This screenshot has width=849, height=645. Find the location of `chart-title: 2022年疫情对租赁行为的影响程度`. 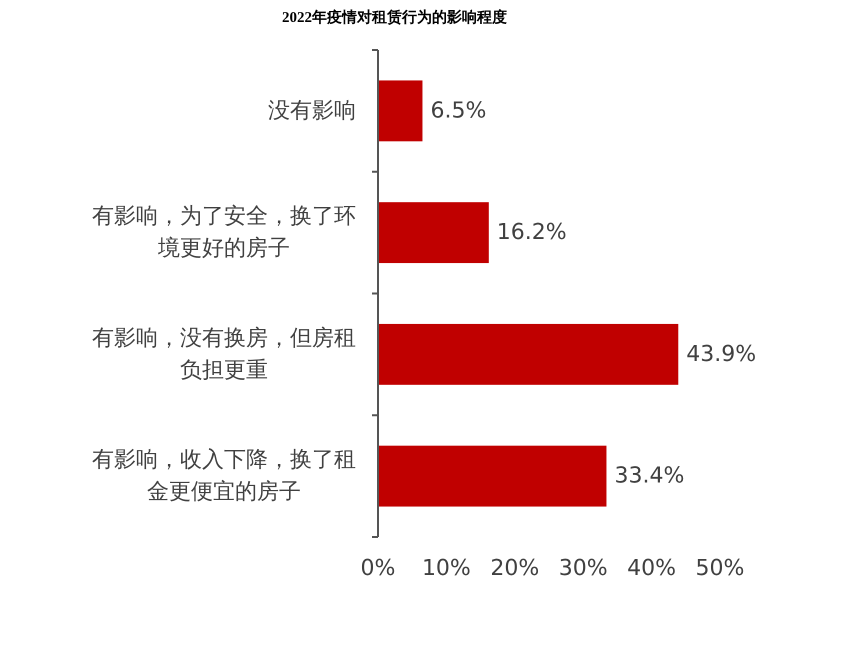

chart-title: 2022年疫情对租赁行为的影响程度 is located at coordinates (394, 17).